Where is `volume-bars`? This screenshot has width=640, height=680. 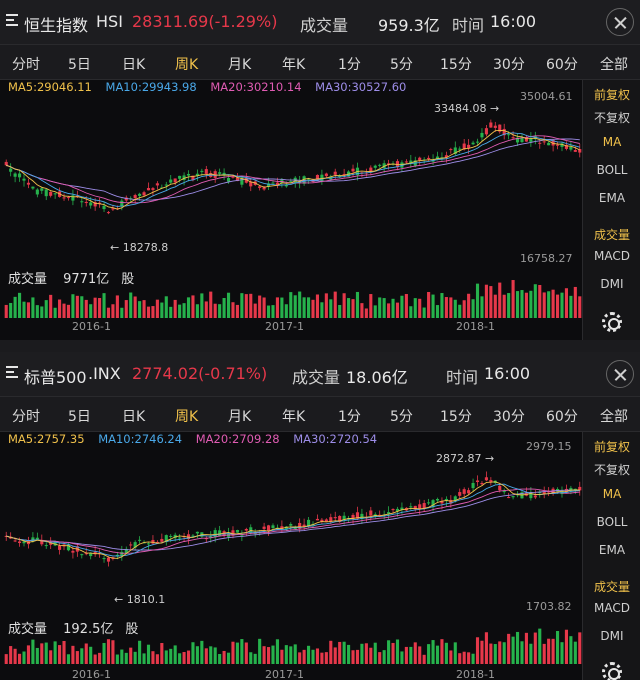 volume-bars is located at coordinates (293, 646).